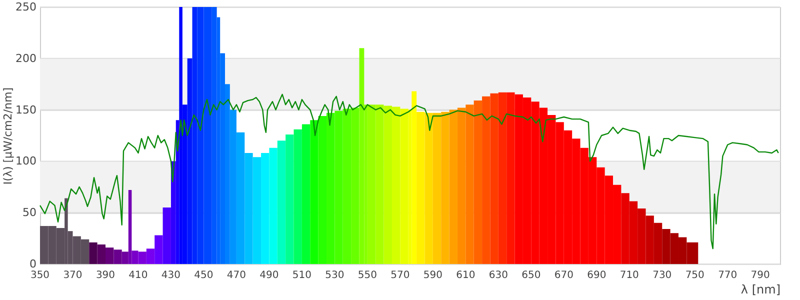 The width and height of the screenshot is (800, 300). Describe the element at coordinates (171, 275) in the screenshot. I see `x-tick-label: 430` at that location.